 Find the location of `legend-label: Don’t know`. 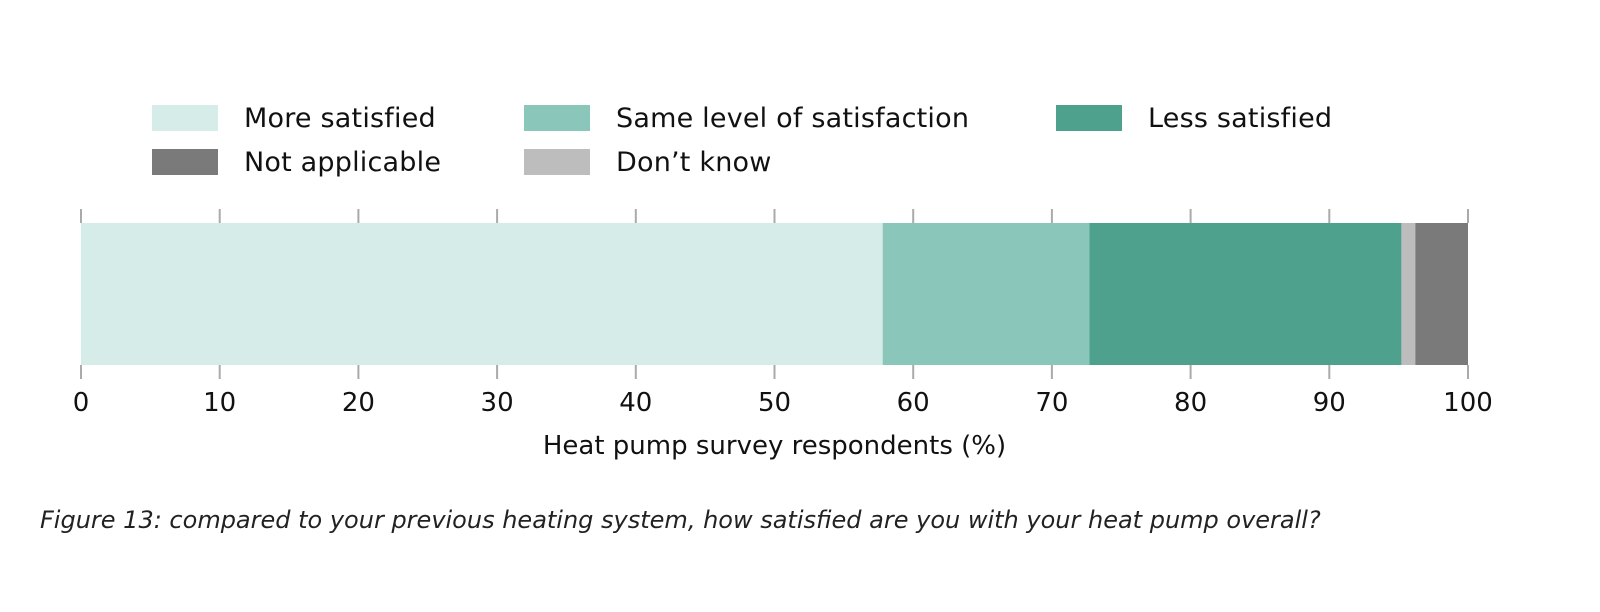

legend-label: Don’t know is located at coordinates (694, 162).